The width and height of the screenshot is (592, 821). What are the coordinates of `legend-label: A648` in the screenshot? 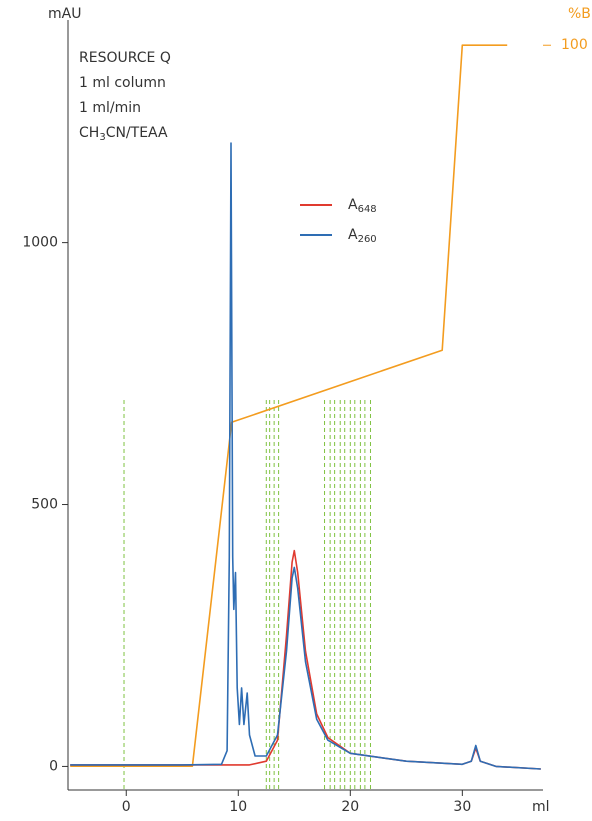 It's located at (362, 206).